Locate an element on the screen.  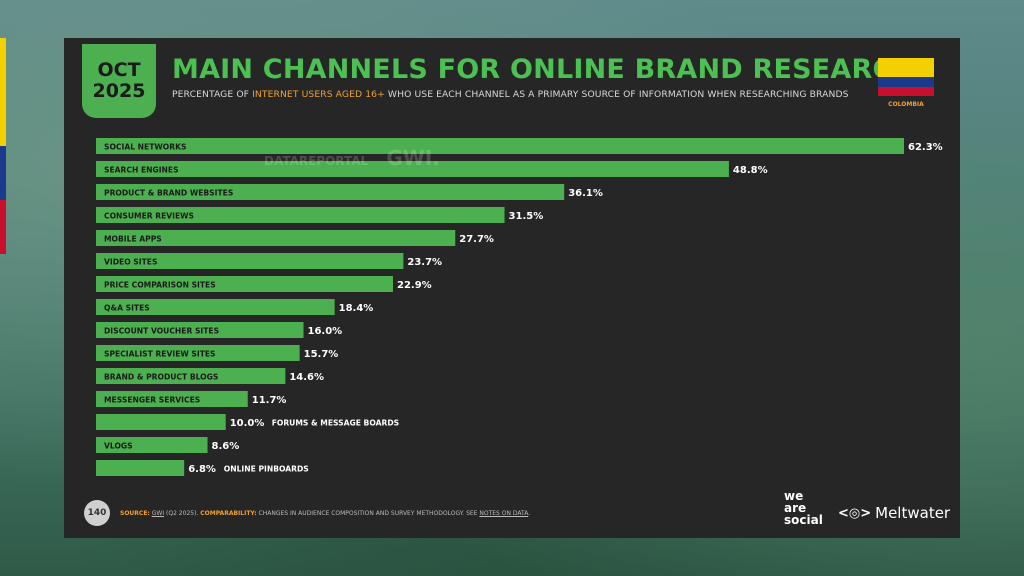
value-label-14: 6.8% is located at coordinates (202, 469).